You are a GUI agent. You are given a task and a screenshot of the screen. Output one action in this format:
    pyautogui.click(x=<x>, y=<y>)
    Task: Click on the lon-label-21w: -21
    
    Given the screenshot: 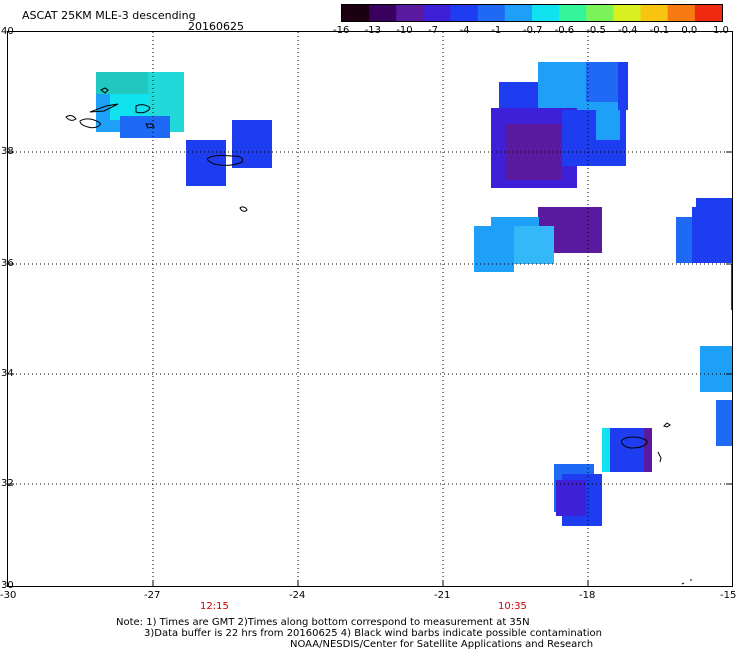 What is the action you would take?
    pyautogui.click(x=442, y=595)
    